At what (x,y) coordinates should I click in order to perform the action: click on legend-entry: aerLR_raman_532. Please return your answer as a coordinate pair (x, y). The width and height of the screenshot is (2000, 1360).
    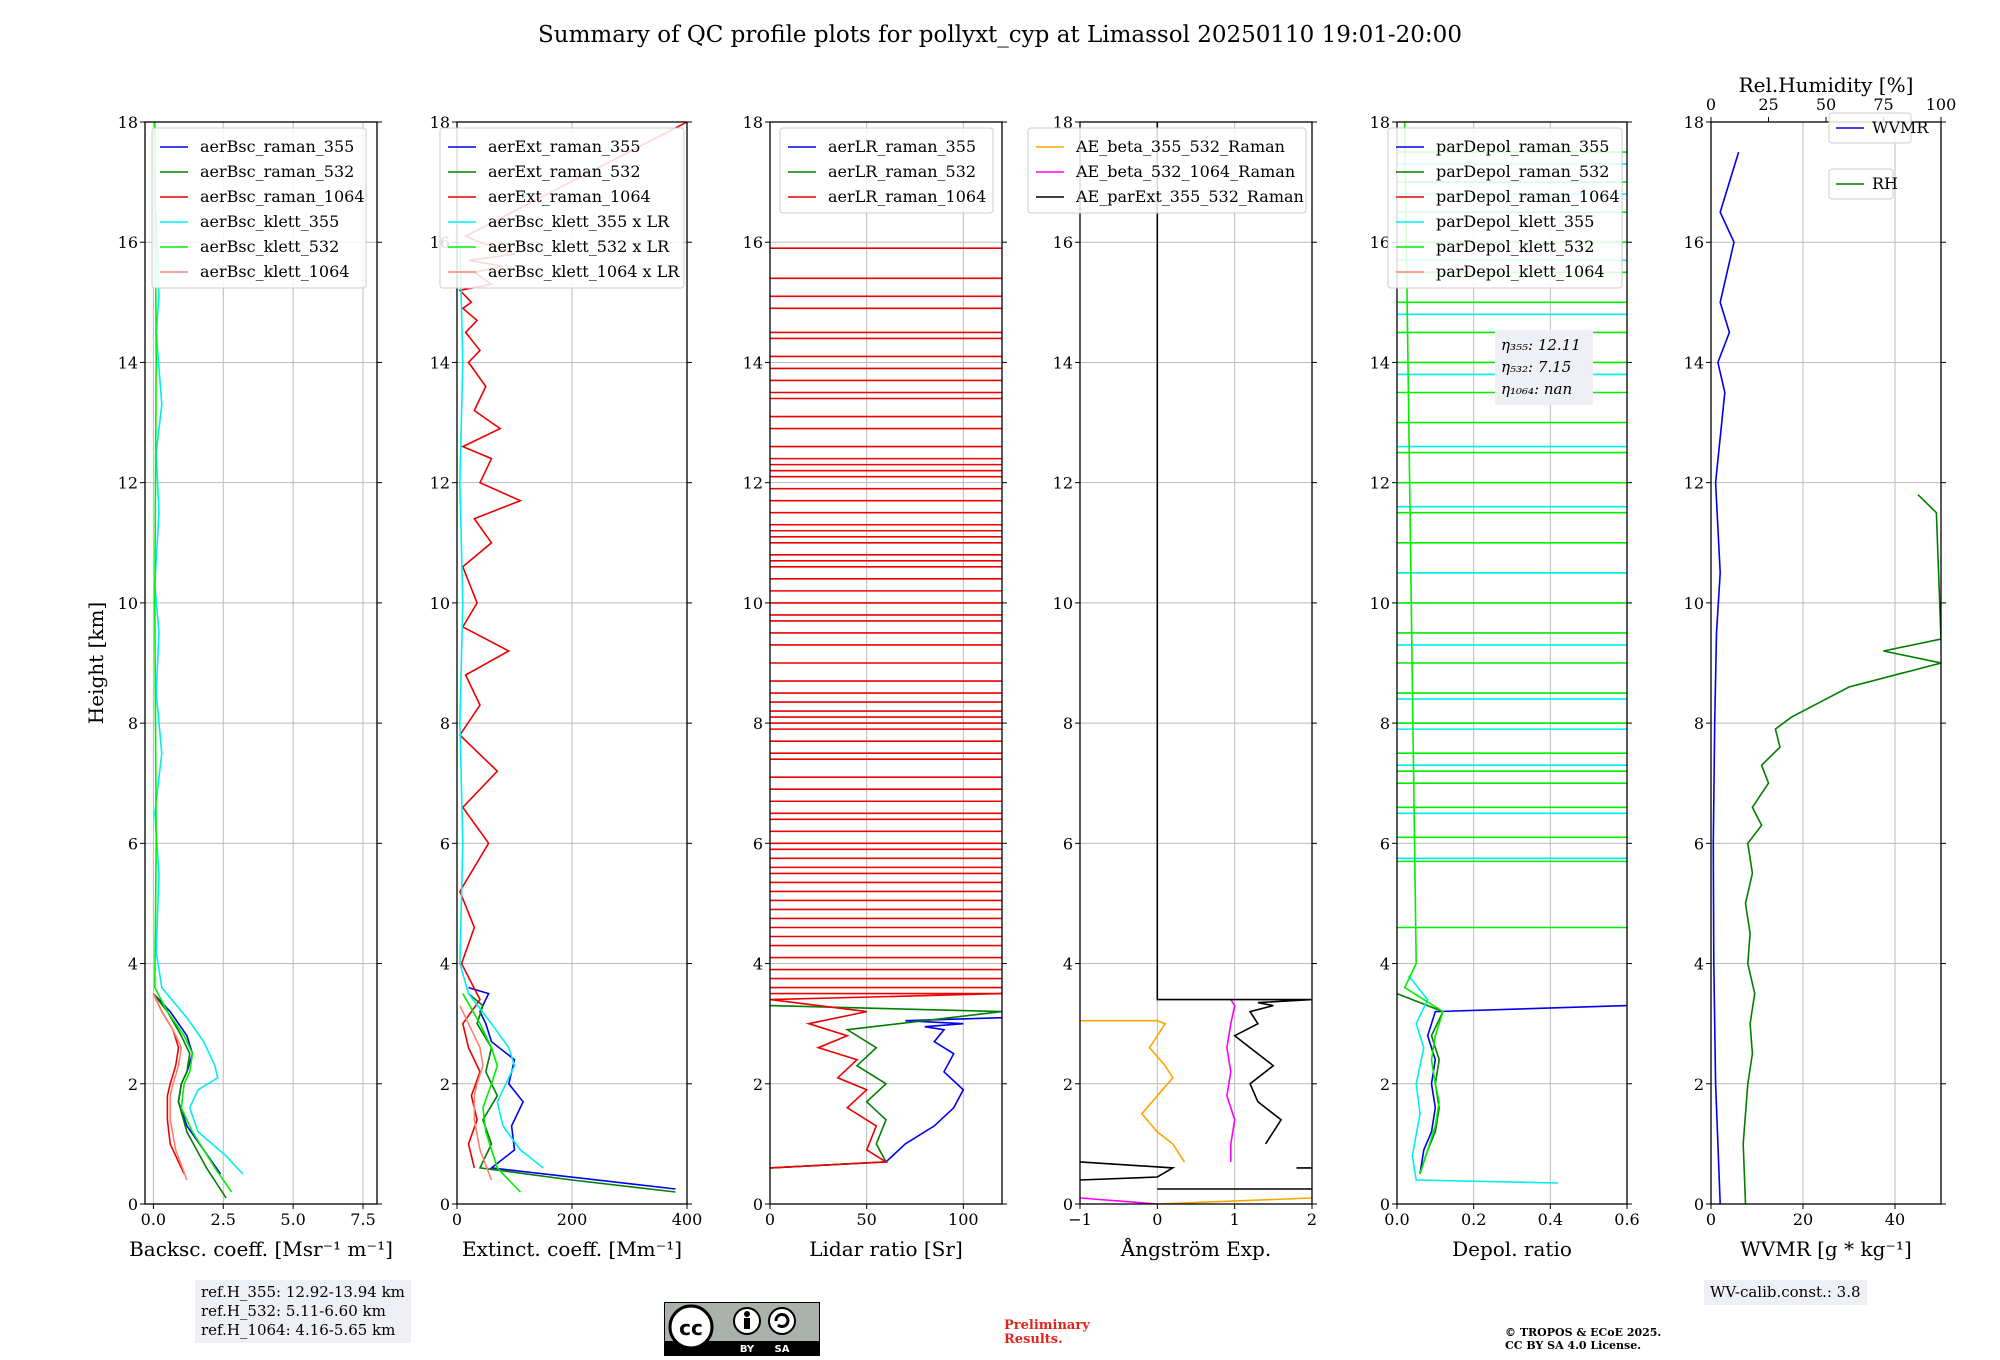
    Looking at the image, I should click on (902, 171).